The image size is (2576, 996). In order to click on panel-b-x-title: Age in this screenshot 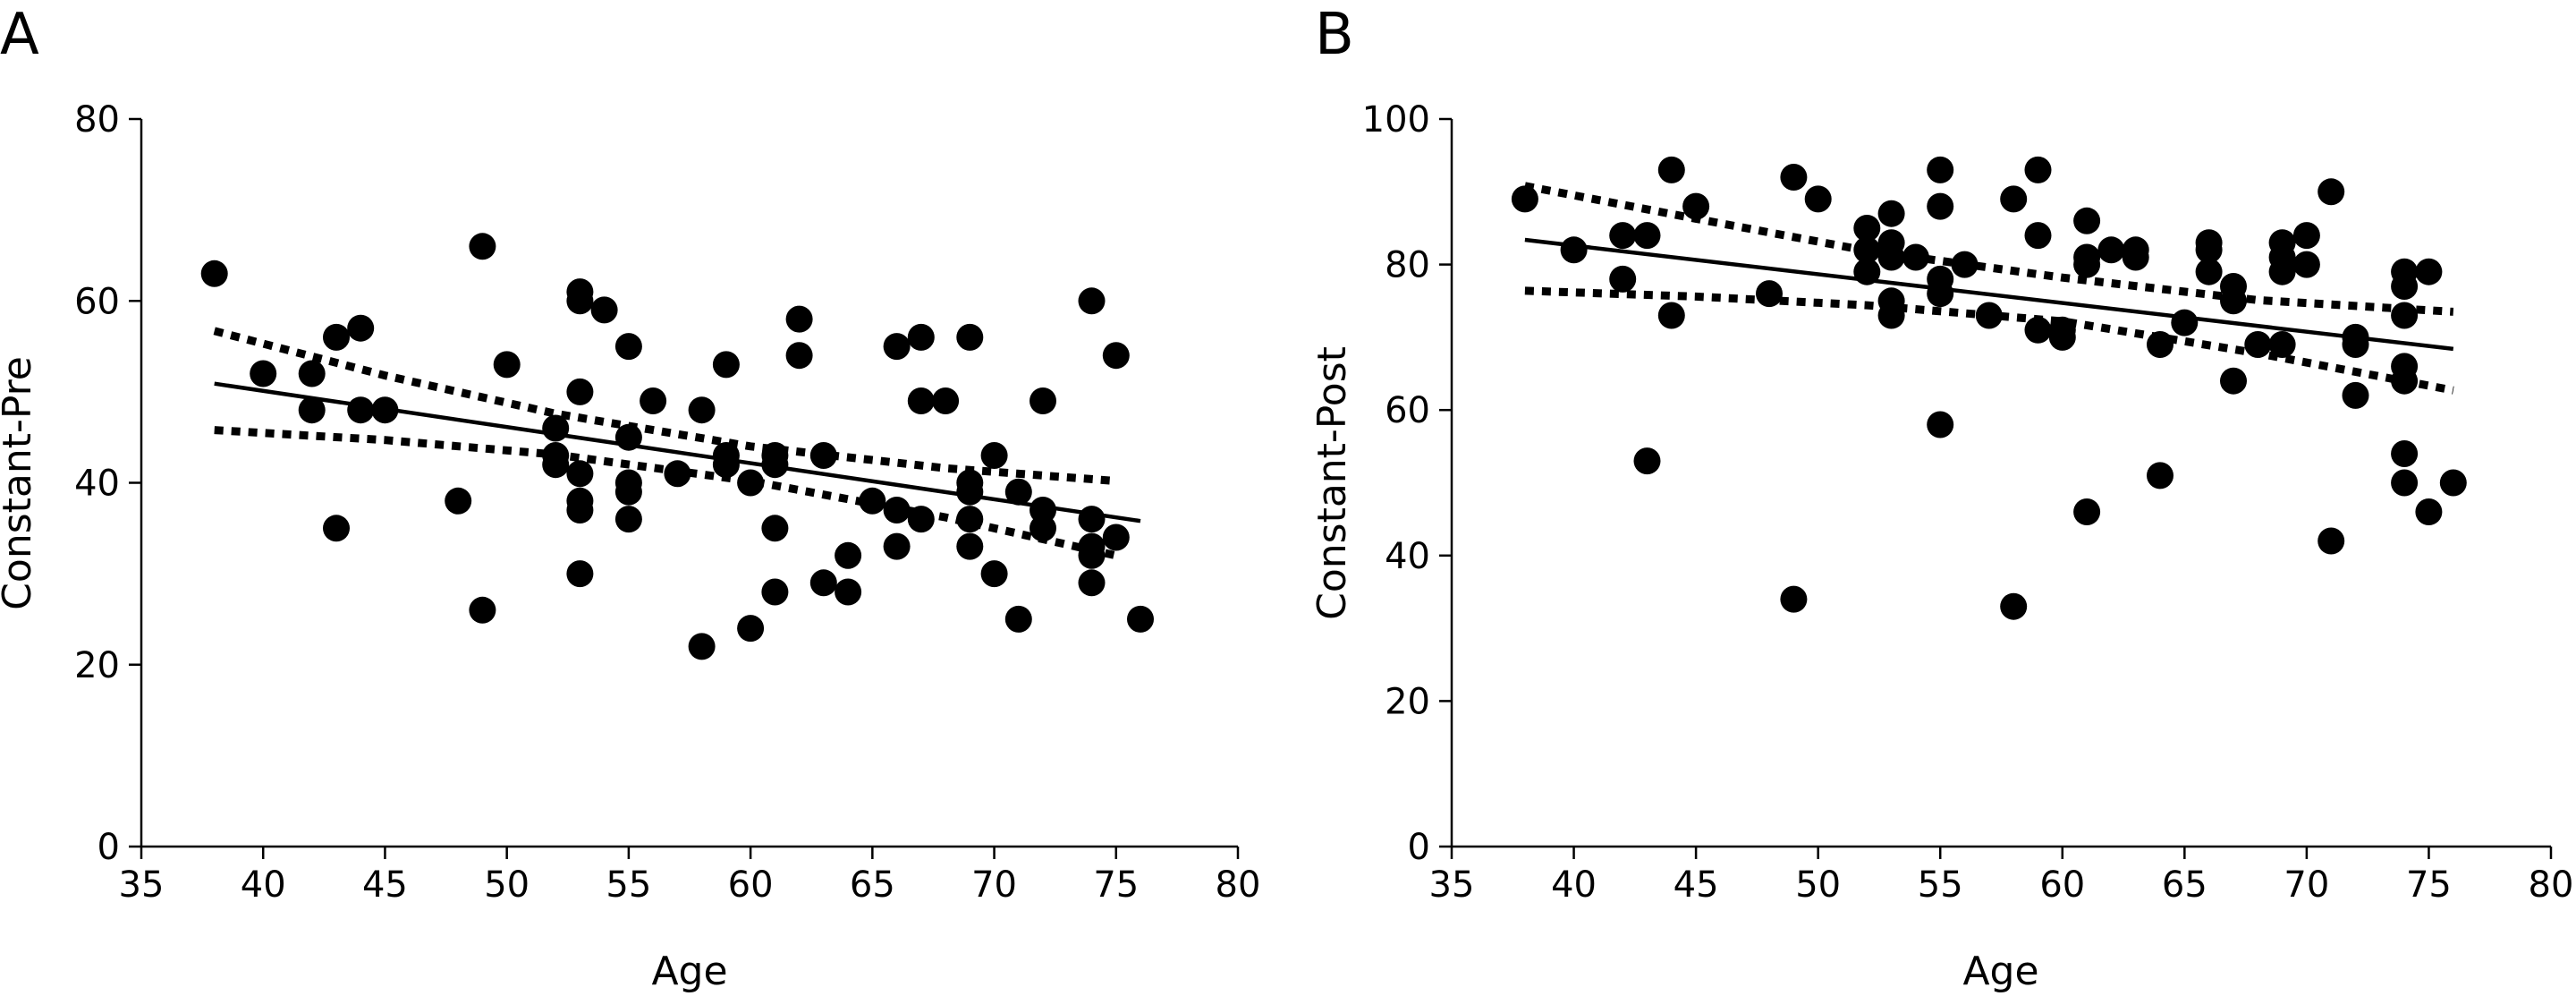, I will do `click(2000, 971)`.